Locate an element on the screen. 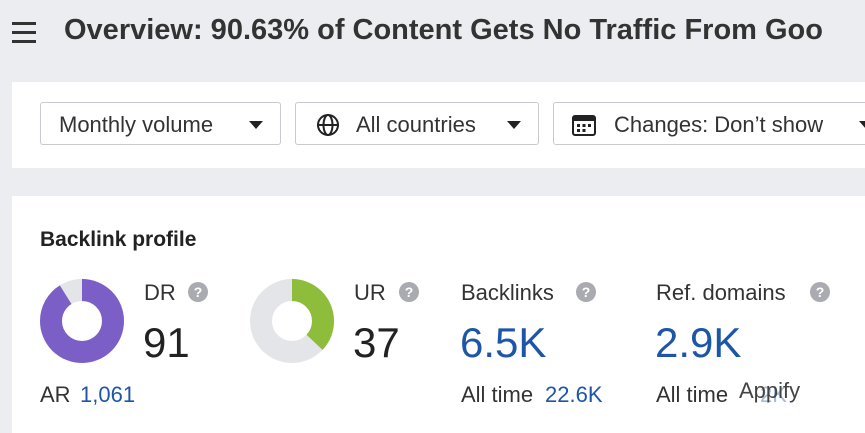 The image size is (865, 433). filter-label: Changes: Don’t show is located at coordinates (719, 124).